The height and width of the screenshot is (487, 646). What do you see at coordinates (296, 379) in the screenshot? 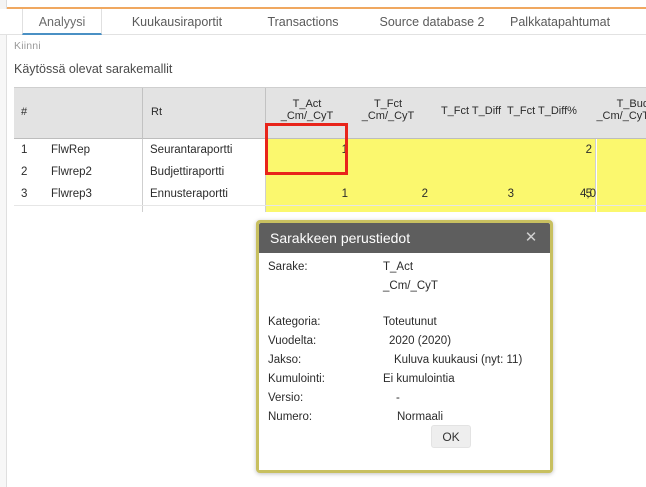
I see `field-label-kumulointi: Kumulointi:` at bounding box center [296, 379].